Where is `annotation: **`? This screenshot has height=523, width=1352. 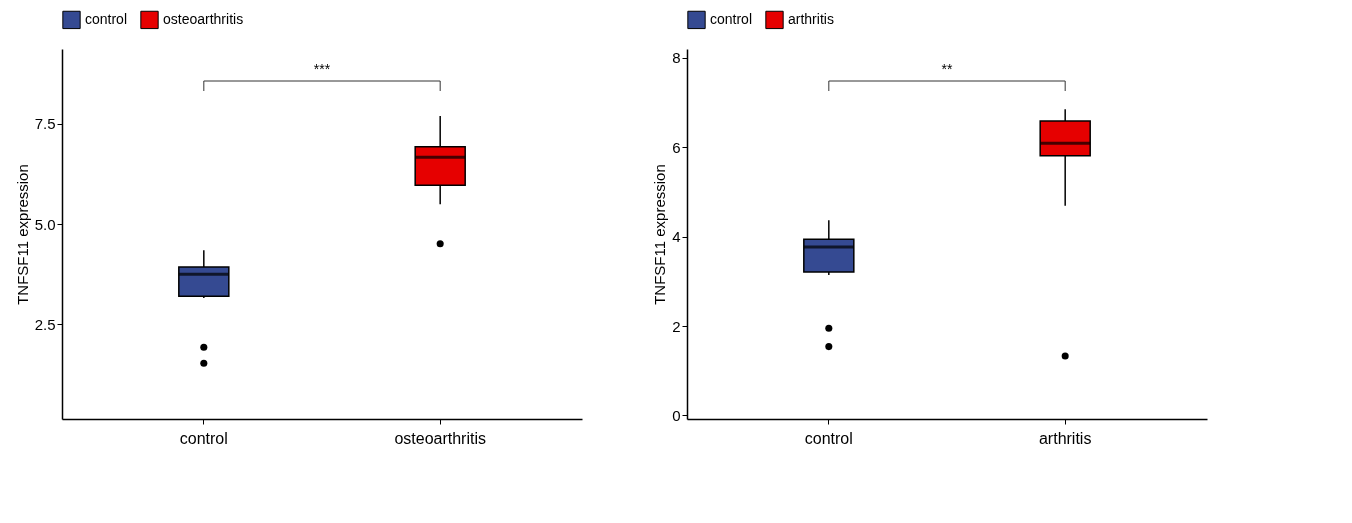
annotation: ** is located at coordinates (947, 69).